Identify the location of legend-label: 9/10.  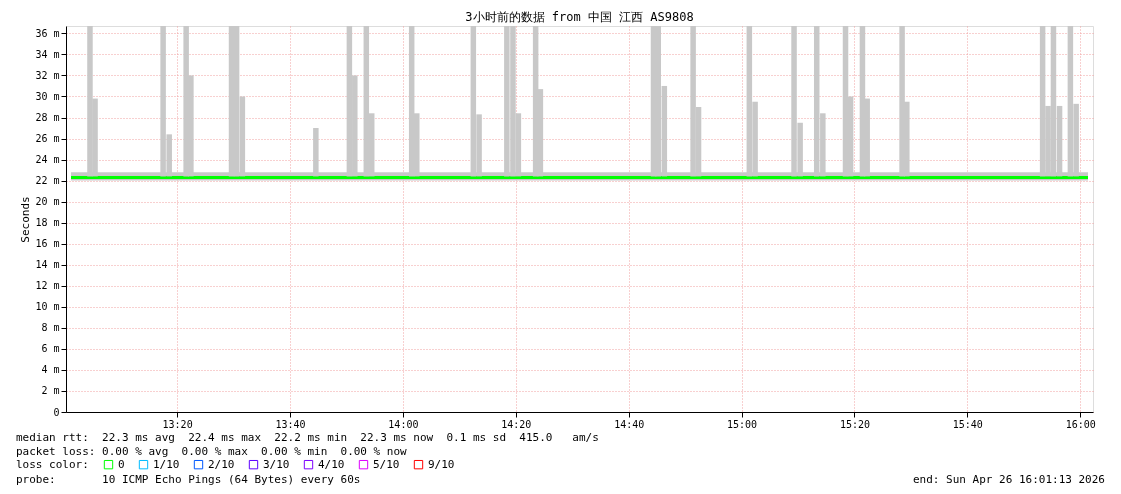
(441, 464).